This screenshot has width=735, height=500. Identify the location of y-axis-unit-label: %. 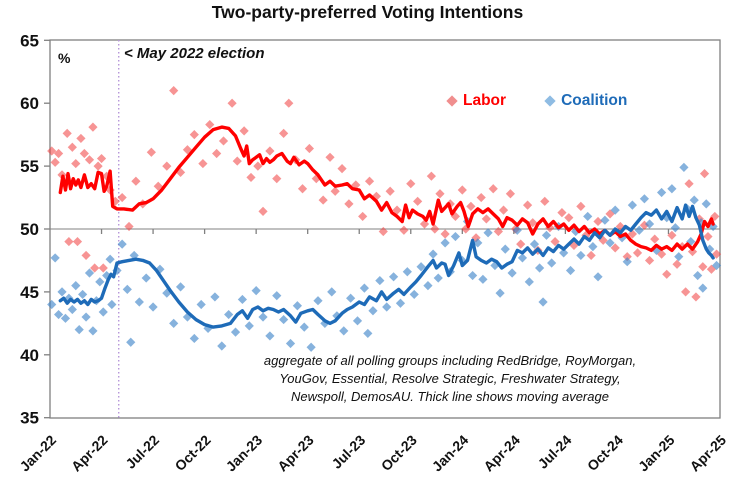
(64, 58).